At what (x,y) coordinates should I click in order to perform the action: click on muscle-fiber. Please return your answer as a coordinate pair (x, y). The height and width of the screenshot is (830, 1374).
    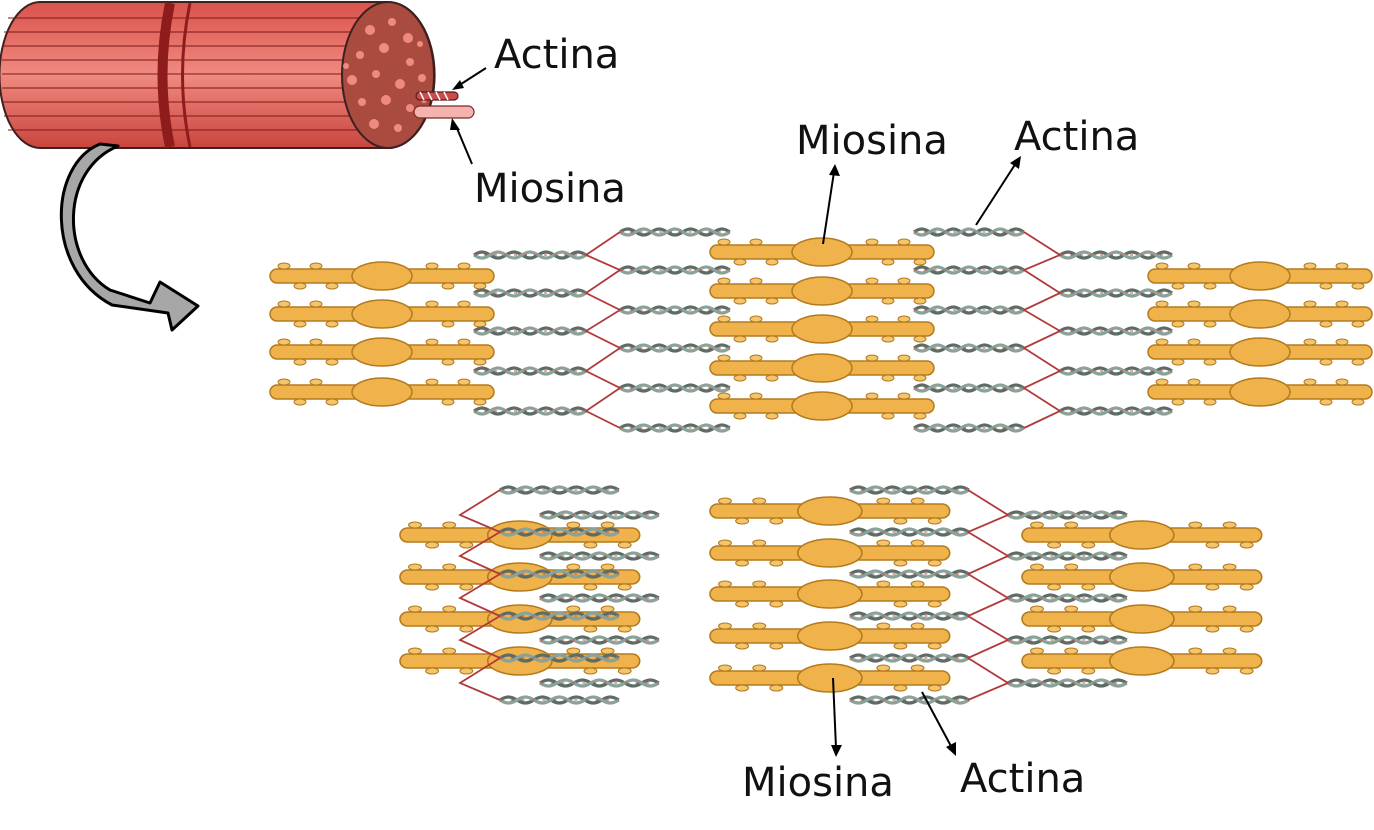
    Looking at the image, I should click on (237, 74).